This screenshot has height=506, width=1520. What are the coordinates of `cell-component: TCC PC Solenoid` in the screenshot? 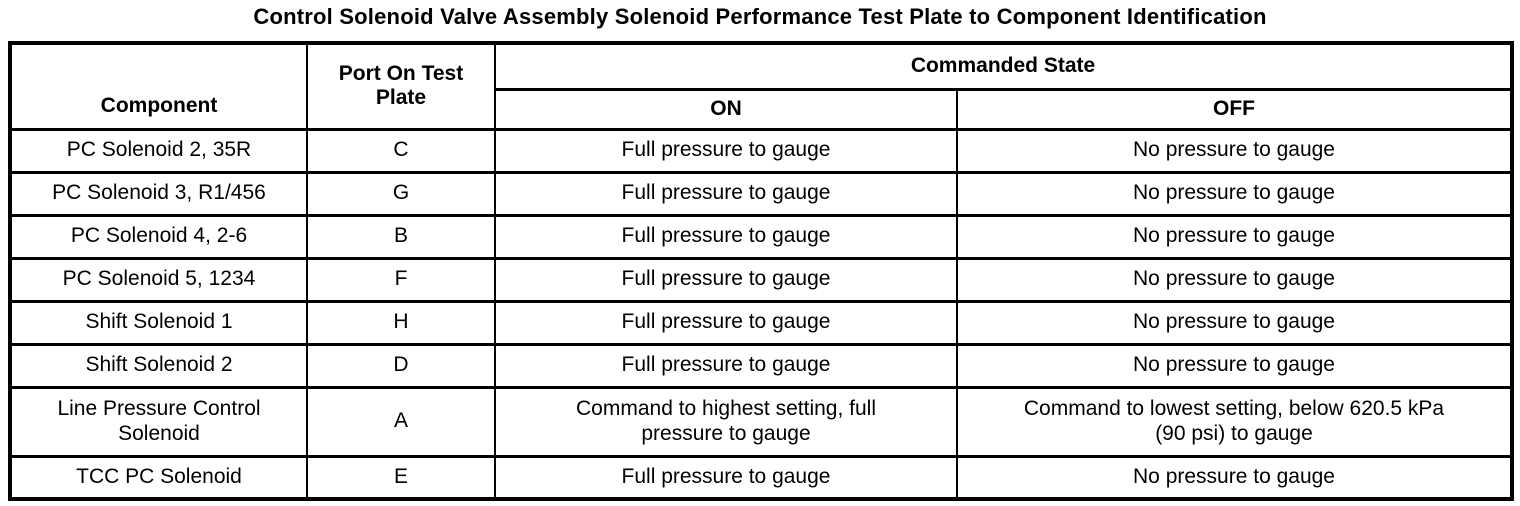 It's located at (158, 477).